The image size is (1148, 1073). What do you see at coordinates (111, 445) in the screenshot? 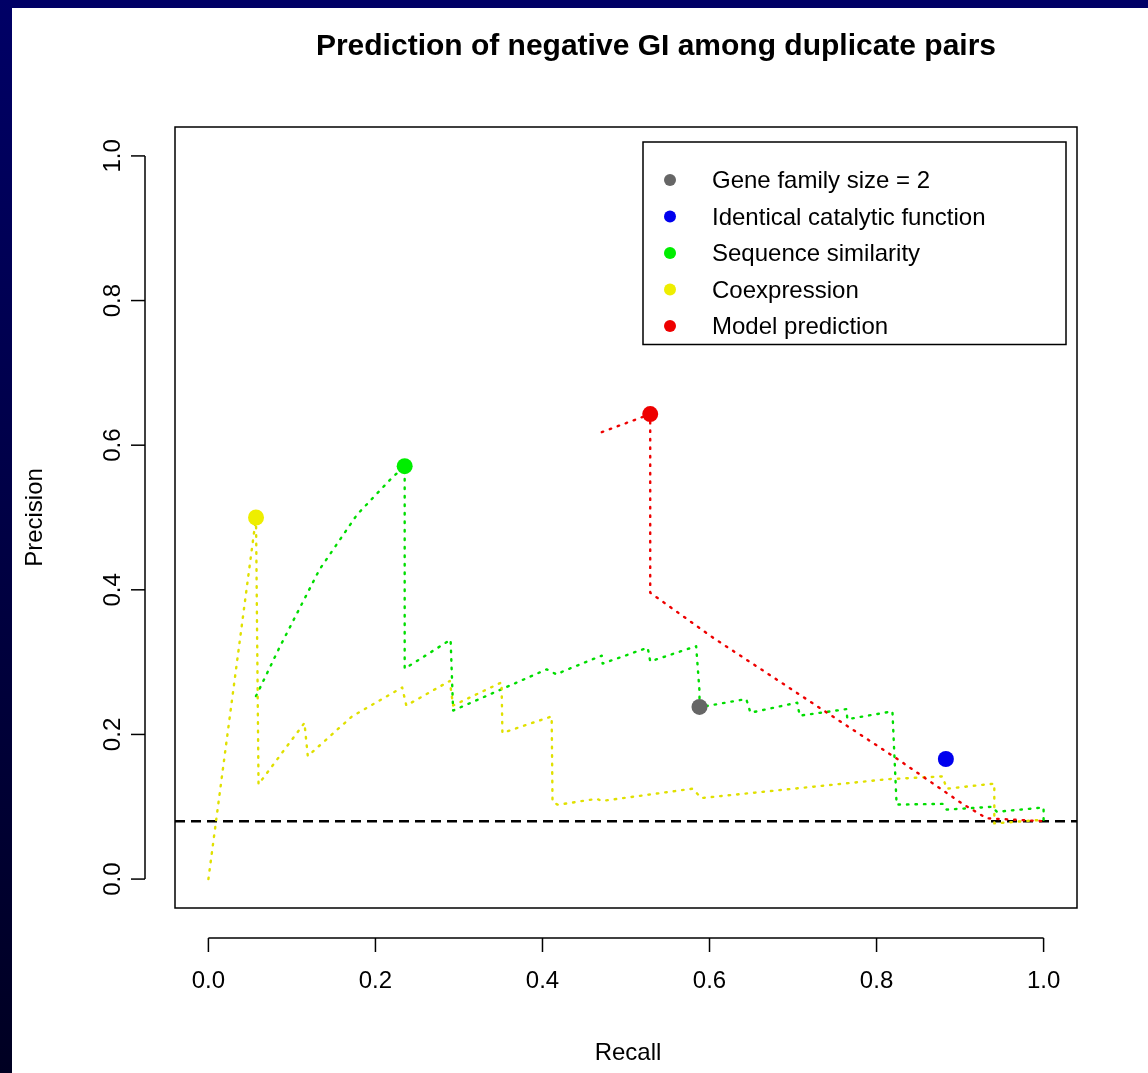
I see `y-tick-label: 0.6` at bounding box center [111, 445].